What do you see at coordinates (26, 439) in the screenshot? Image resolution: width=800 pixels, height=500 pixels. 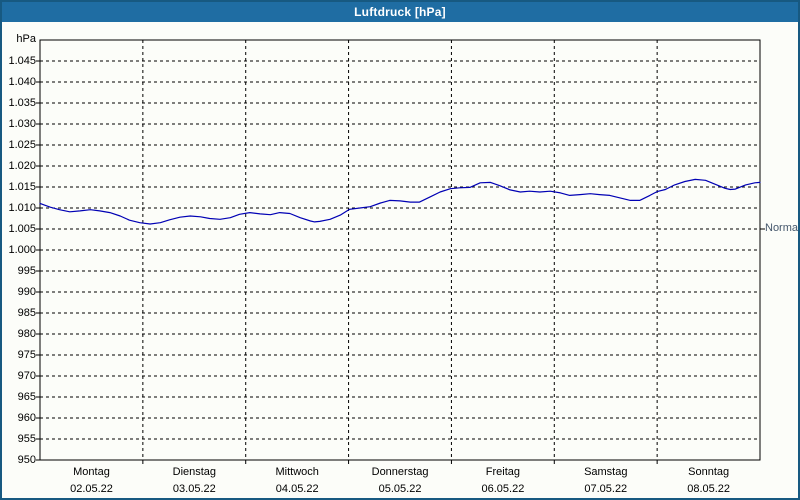 I see `y-axis-label: 955` at bounding box center [26, 439].